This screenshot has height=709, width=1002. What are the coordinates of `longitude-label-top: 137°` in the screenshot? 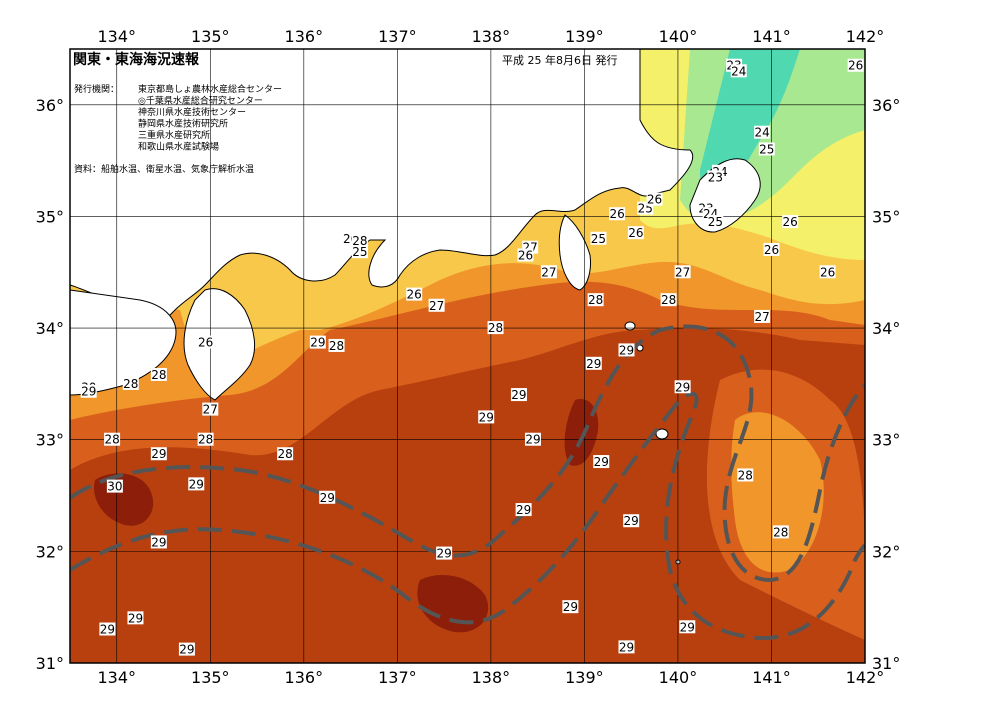 It's located at (397, 36).